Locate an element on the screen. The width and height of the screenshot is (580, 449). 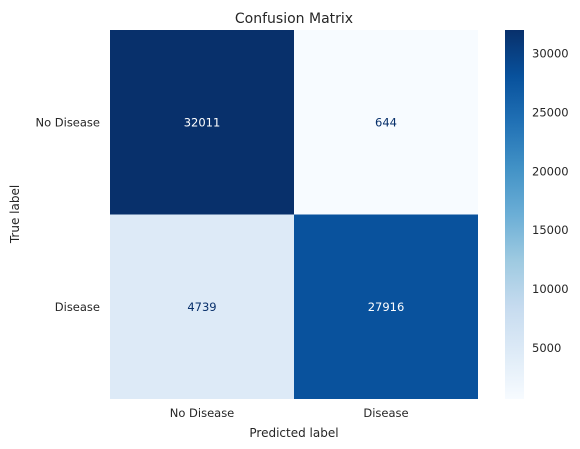
cell-value-label: 32011 is located at coordinates (202, 122).